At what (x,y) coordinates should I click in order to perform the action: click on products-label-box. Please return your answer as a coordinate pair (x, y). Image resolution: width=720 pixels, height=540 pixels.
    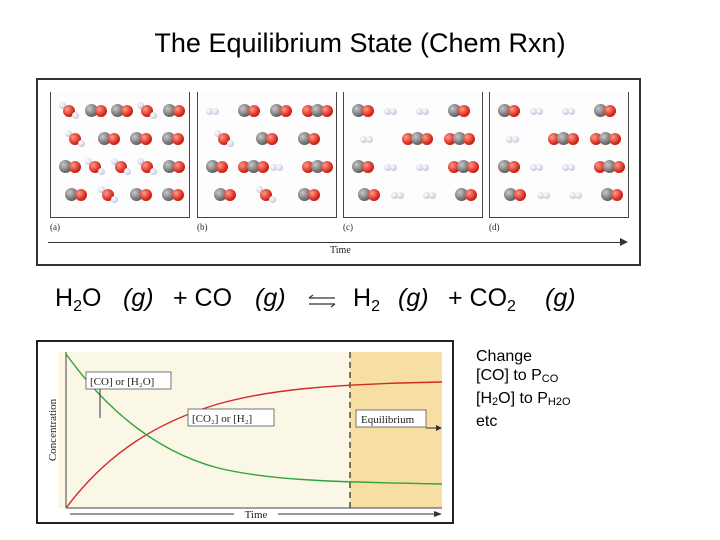
    Looking at the image, I should click on (231, 417).